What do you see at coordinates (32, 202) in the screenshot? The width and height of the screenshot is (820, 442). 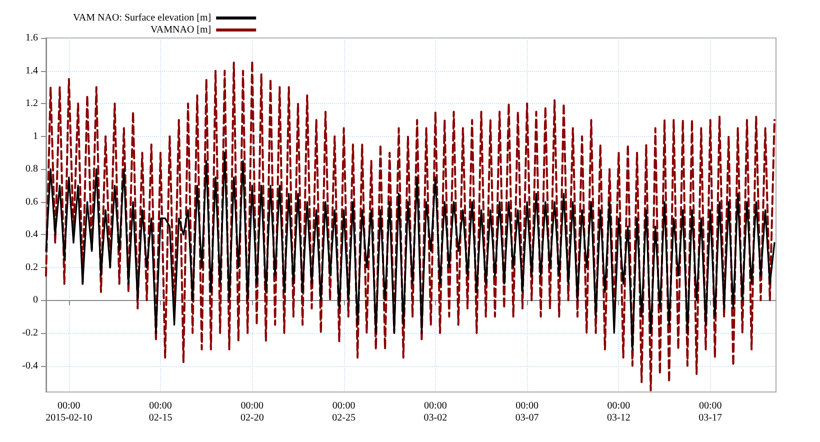 I see `y-tick-label: 0.6` at bounding box center [32, 202].